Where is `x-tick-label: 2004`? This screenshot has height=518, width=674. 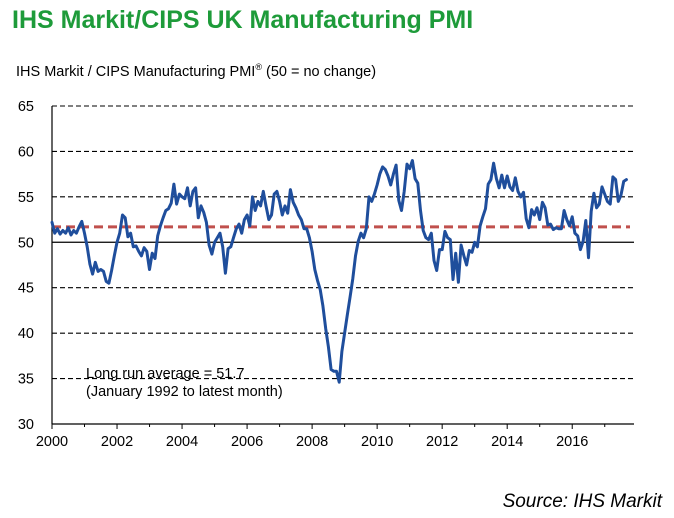 x-tick-label: 2004 is located at coordinates (182, 442).